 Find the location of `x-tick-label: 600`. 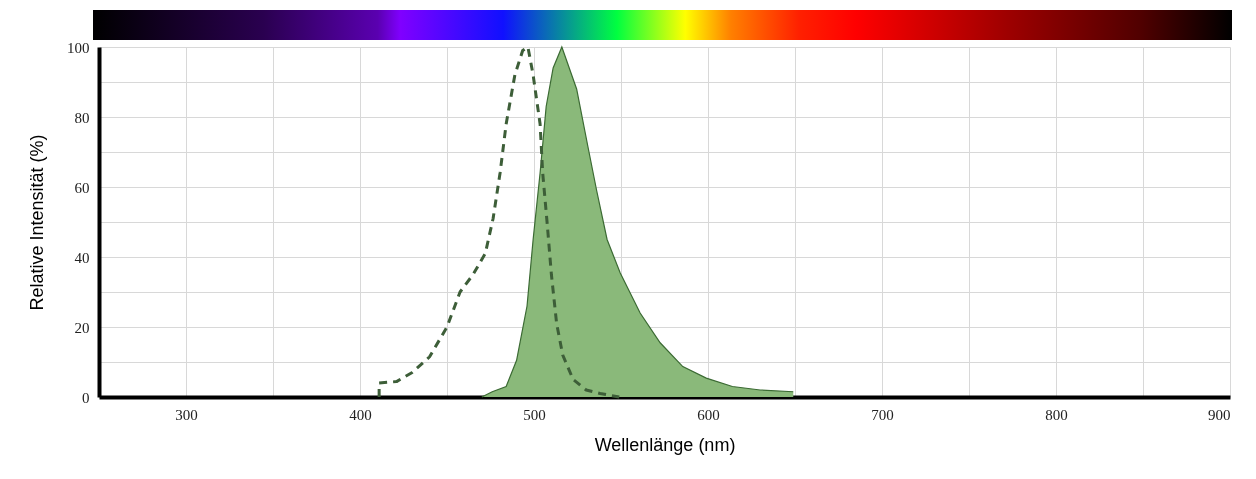

x-tick-label: 600 is located at coordinates (708, 414).